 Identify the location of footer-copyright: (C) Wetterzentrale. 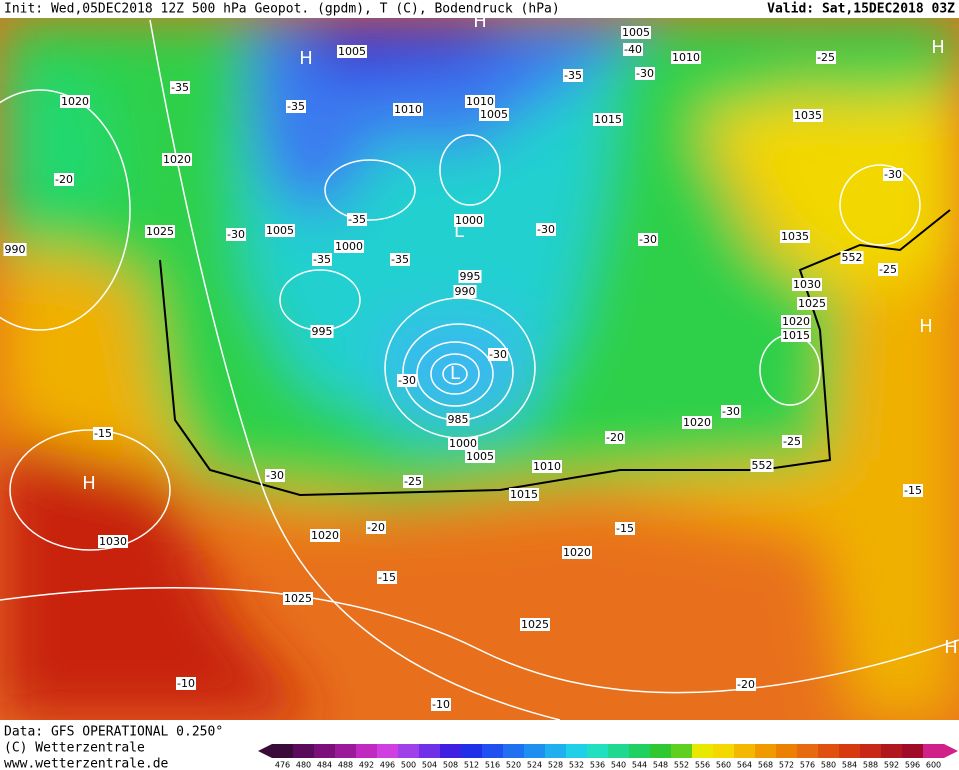
(74, 748).